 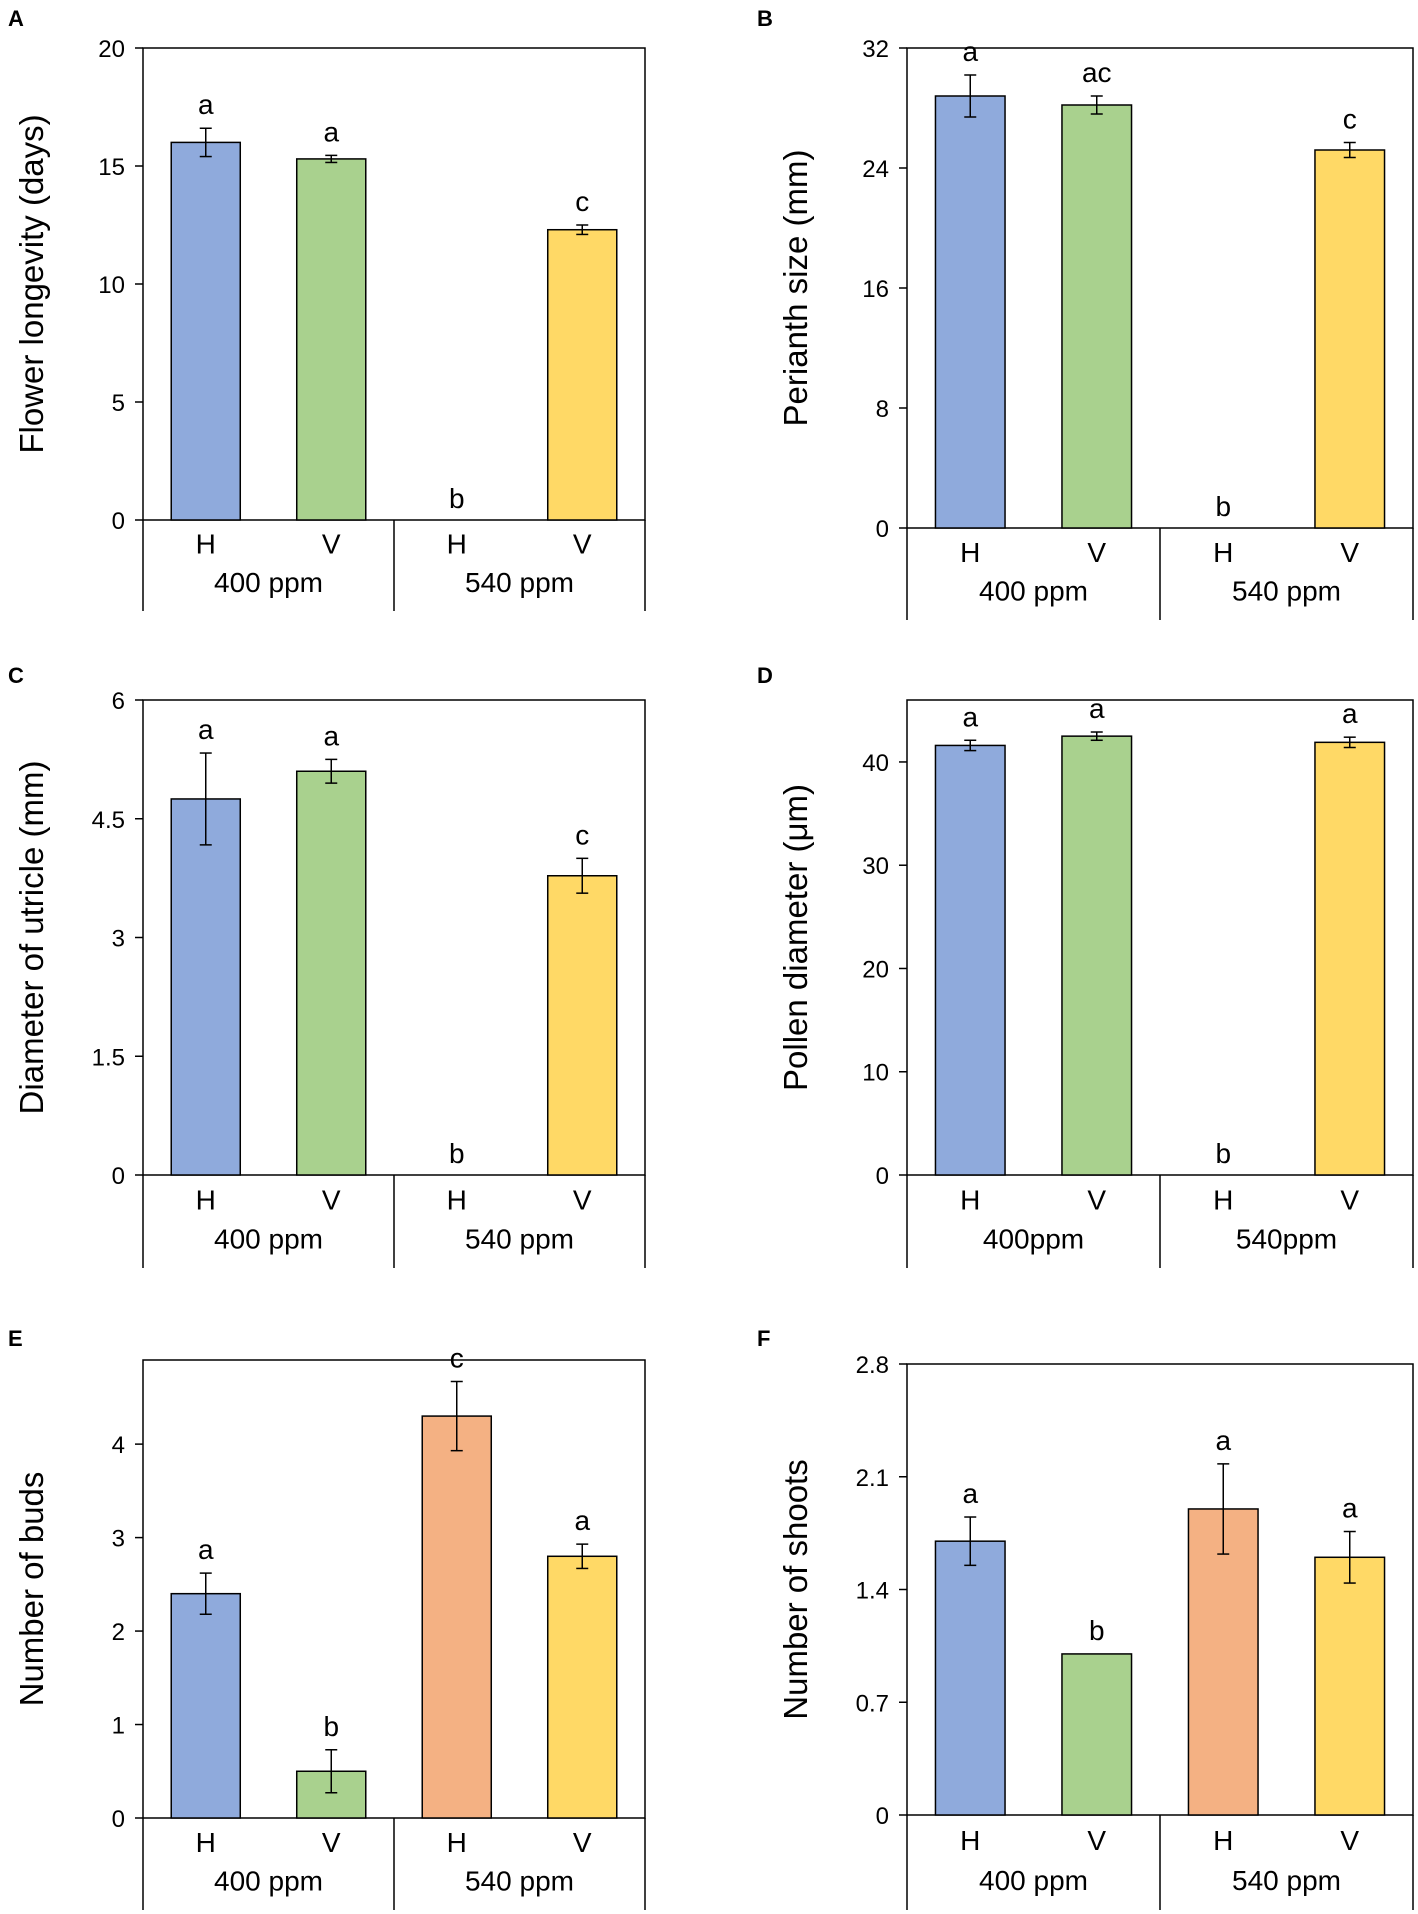 What do you see at coordinates (872, 1703) in the screenshot?
I see `y-tick-label: 0.7` at bounding box center [872, 1703].